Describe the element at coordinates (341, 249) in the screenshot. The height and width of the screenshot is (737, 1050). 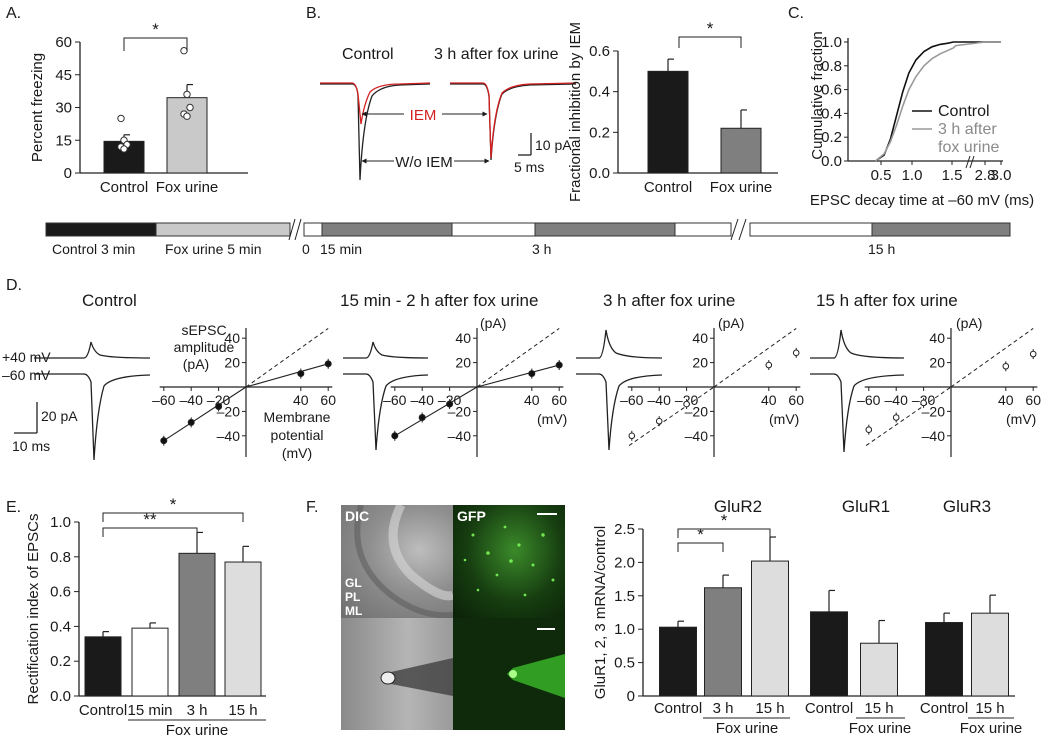
I see `timeline-15min: 15 min` at that location.